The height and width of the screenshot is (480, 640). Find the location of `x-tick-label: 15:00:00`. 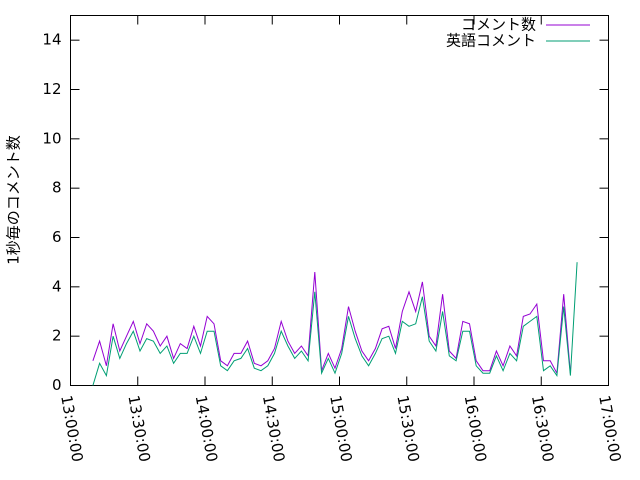

x-tick-label: 15:00:00 is located at coordinates (340, 428).